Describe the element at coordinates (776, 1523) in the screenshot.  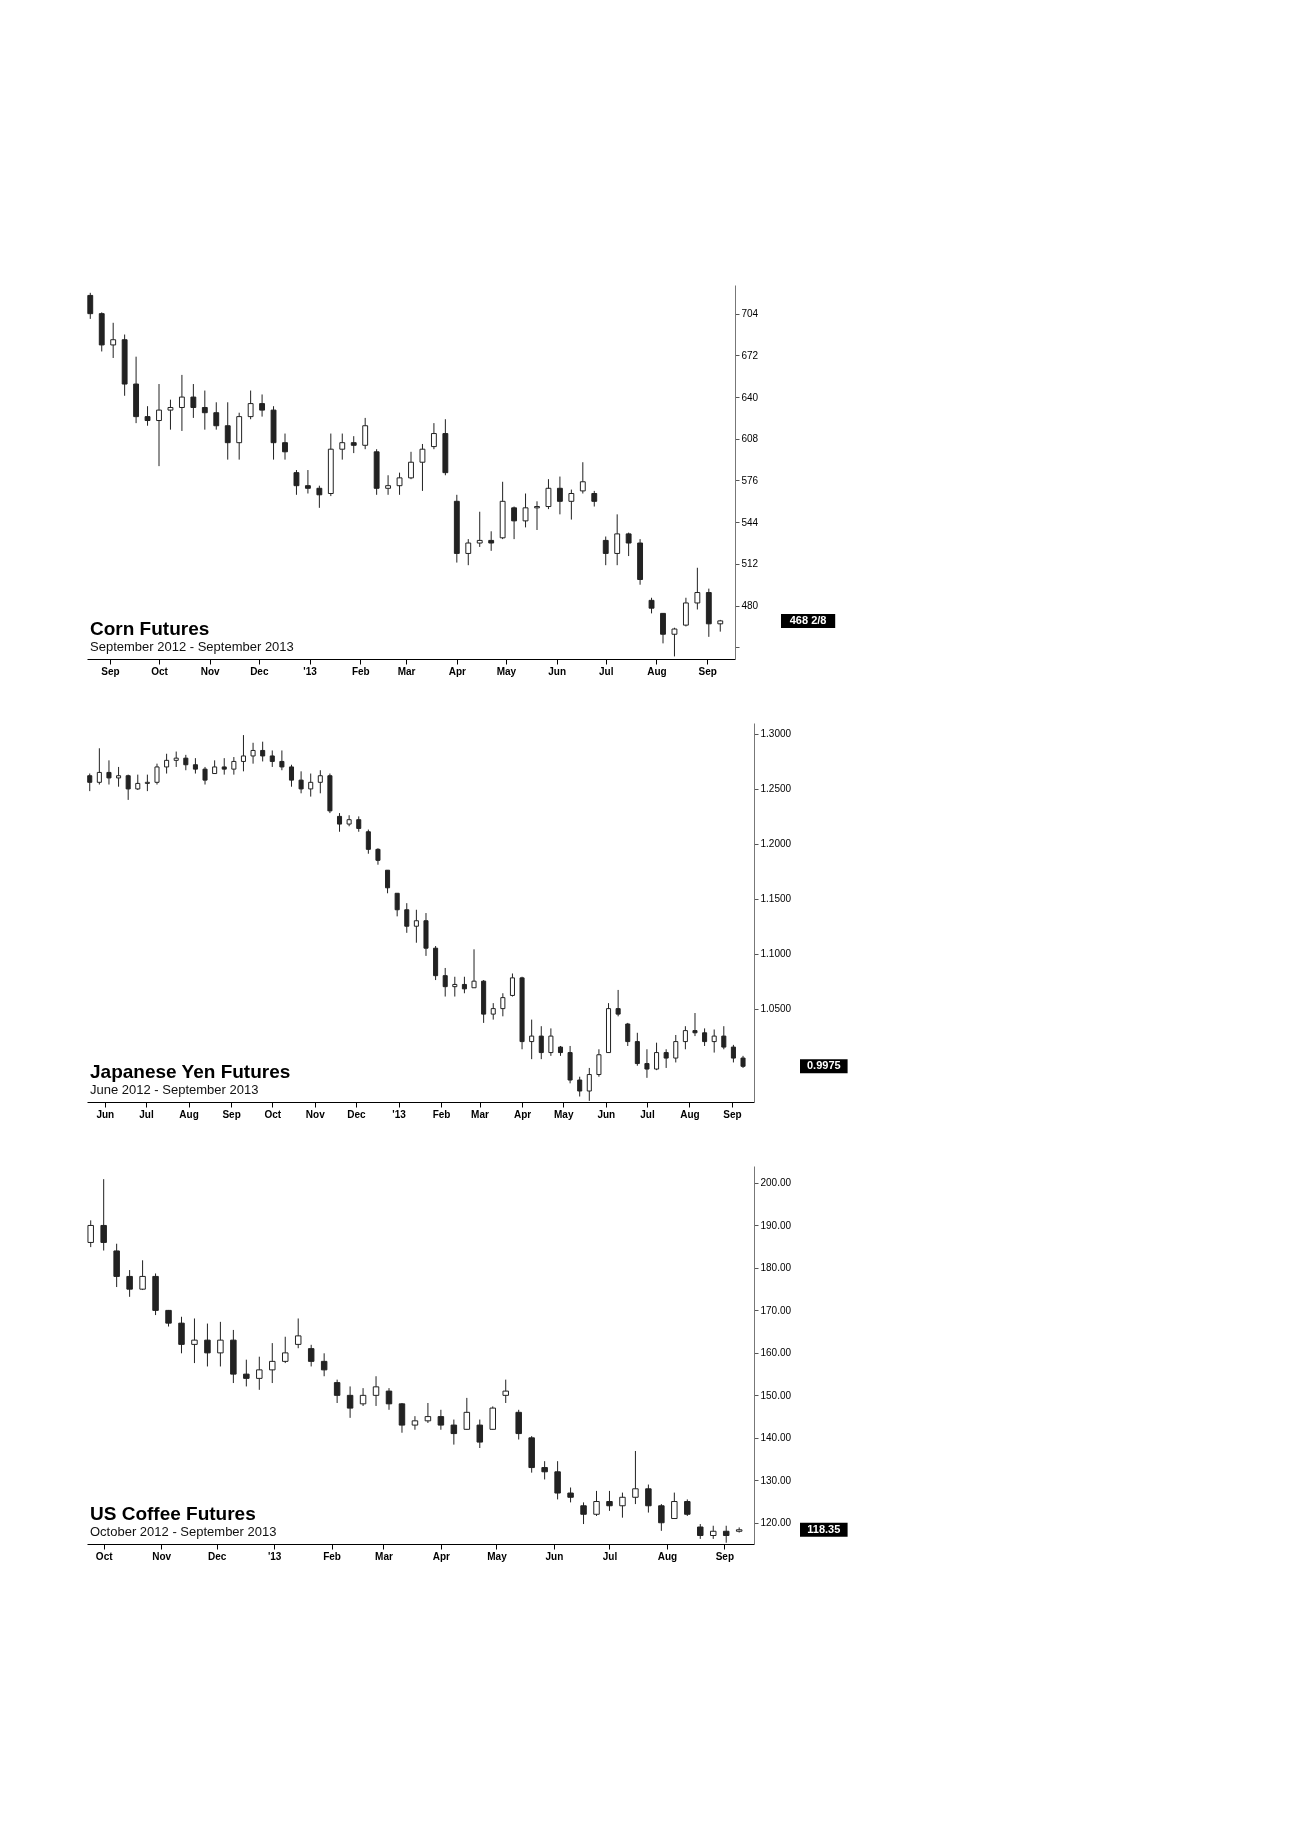
I see `y-tick-label: 120.00` at that location.